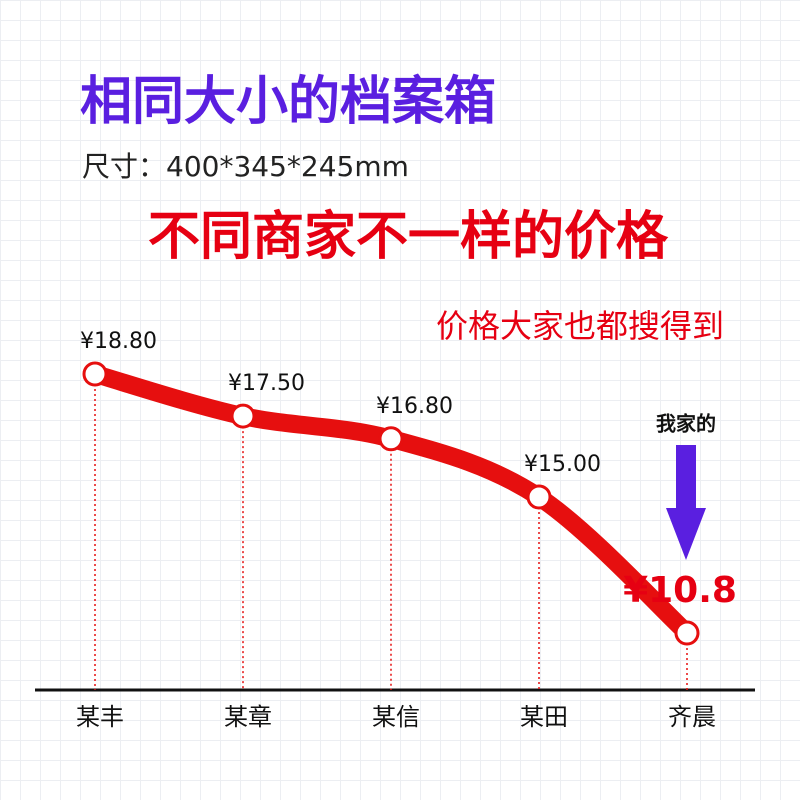  I want to click on x-tick-label: 某章, so click(248, 717).